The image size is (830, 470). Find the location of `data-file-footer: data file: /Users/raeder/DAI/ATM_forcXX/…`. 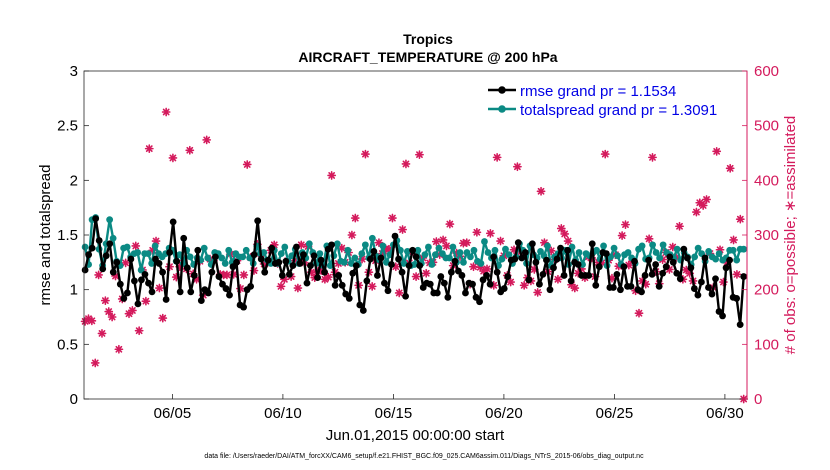

data-file-footer: data file: /Users/raeder/DAI/ATM_forcXX/… is located at coordinates (424, 456).